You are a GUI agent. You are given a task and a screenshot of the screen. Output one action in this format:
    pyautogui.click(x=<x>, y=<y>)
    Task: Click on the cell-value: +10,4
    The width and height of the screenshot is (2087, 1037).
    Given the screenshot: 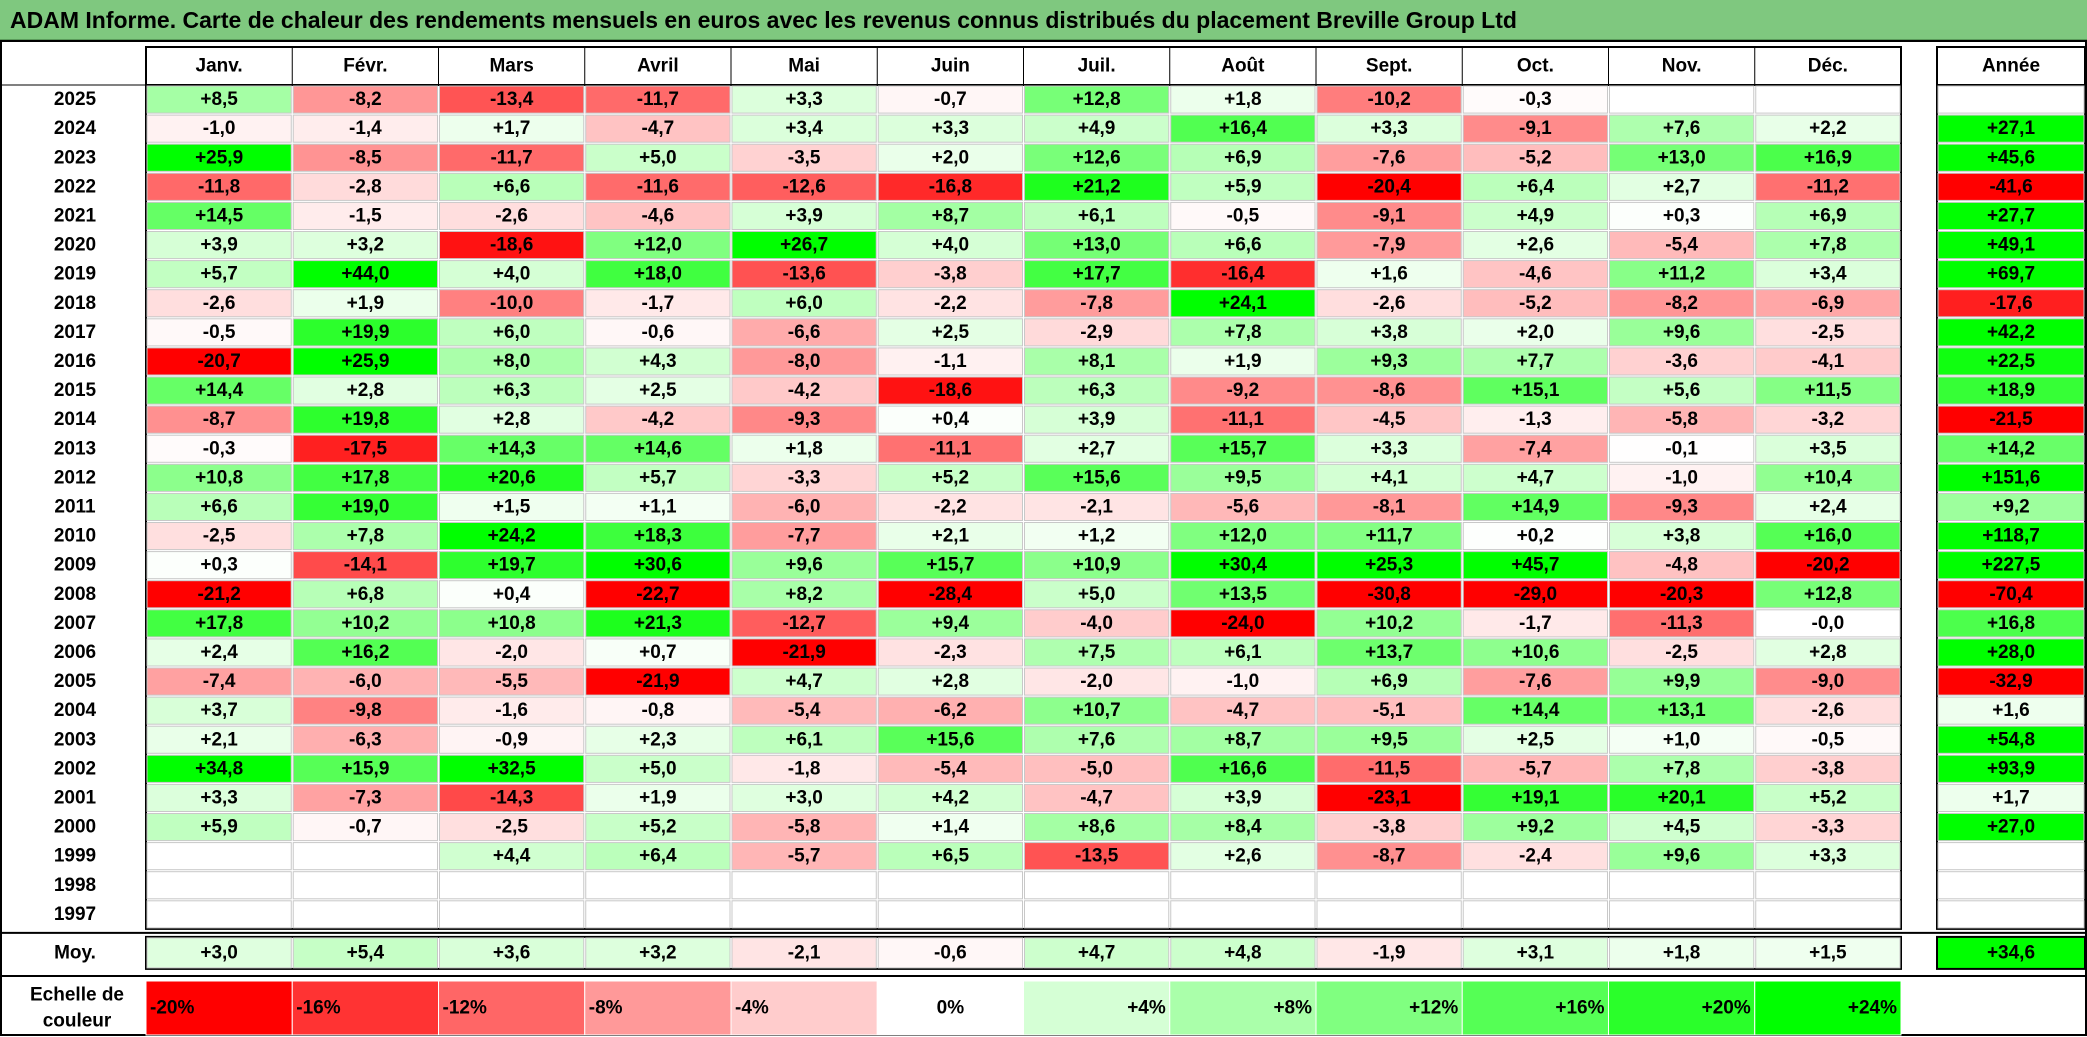 What is the action you would take?
    pyautogui.click(x=1828, y=477)
    